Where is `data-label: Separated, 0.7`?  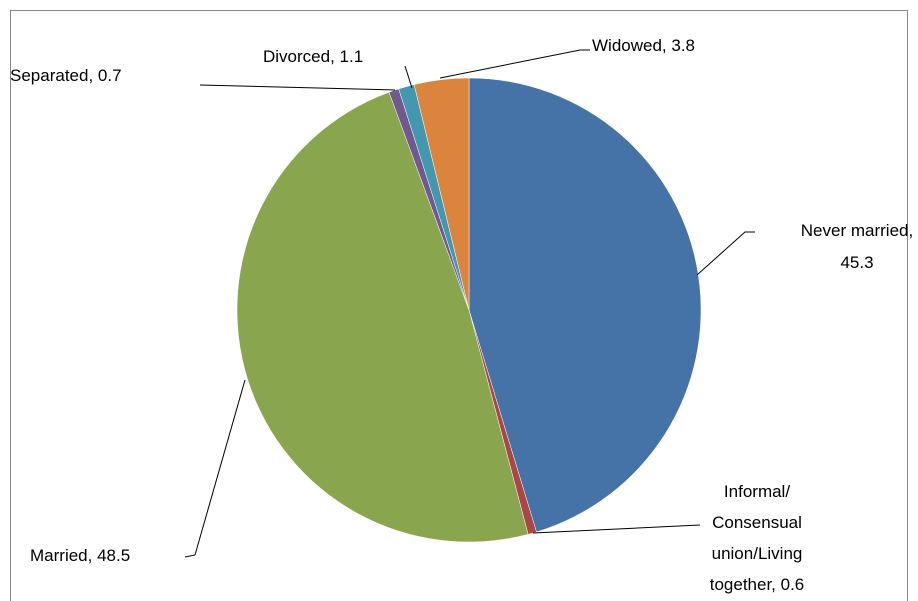
data-label: Separated, 0.7 is located at coordinates (66, 75).